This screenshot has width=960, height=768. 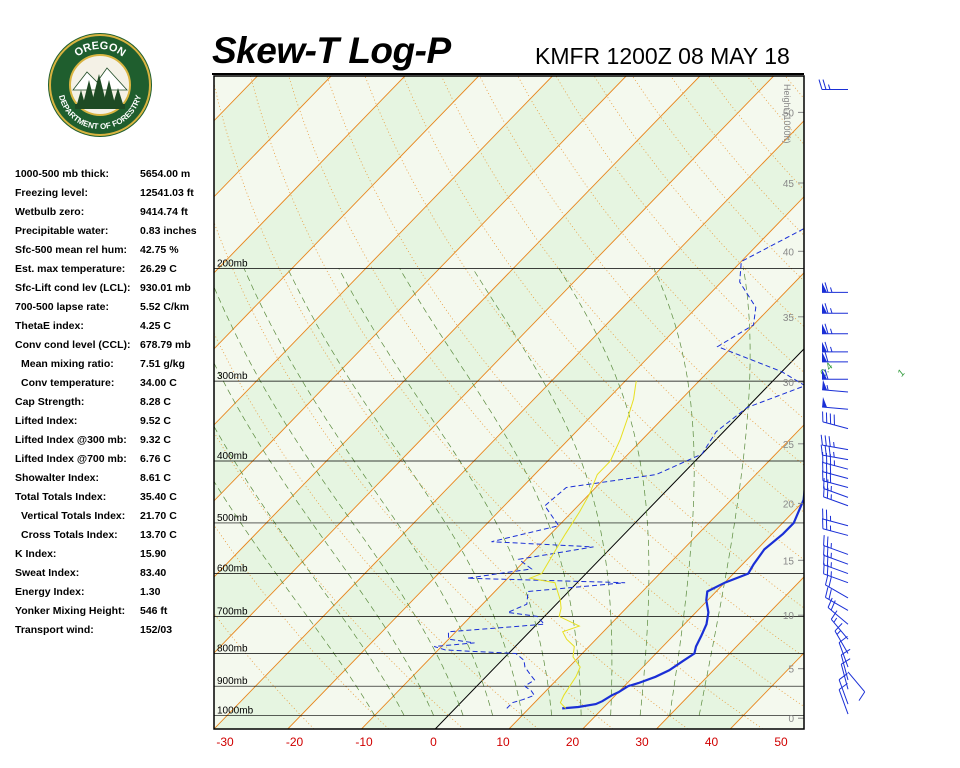 I want to click on stat-value: 8.61 C, so click(x=155, y=478).